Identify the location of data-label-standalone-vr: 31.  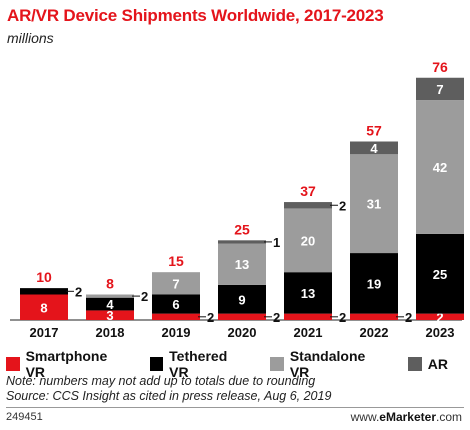
(374, 204).